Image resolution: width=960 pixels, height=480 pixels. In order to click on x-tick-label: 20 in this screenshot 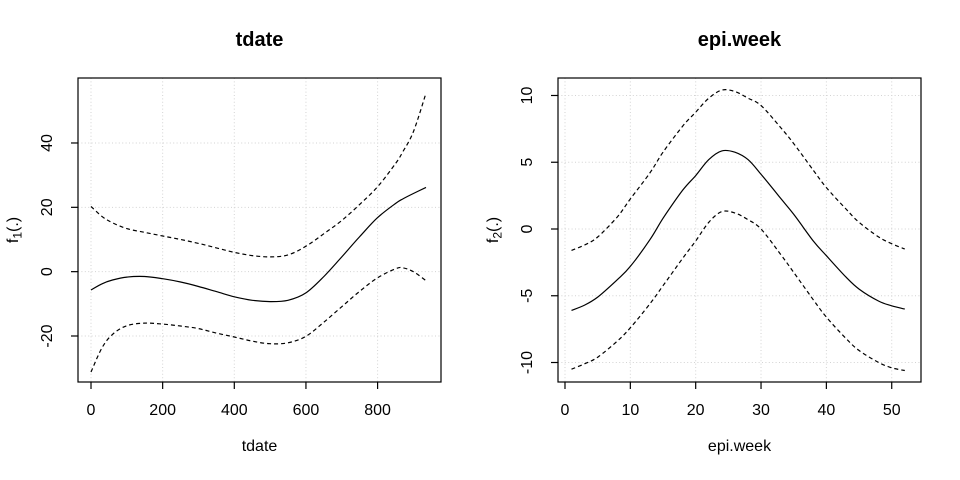, I will do `click(696, 410)`.